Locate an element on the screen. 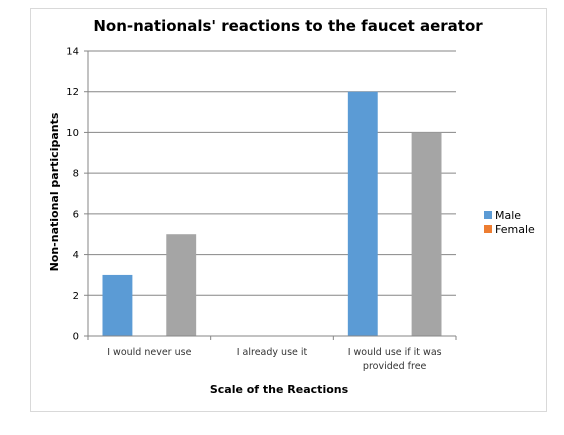  y-tick-label: 0 is located at coordinates (76, 337).